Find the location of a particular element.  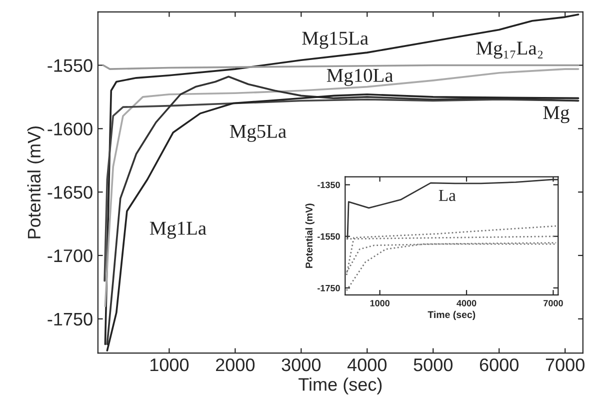

y-tick-label: -1350 is located at coordinates (329, 185).